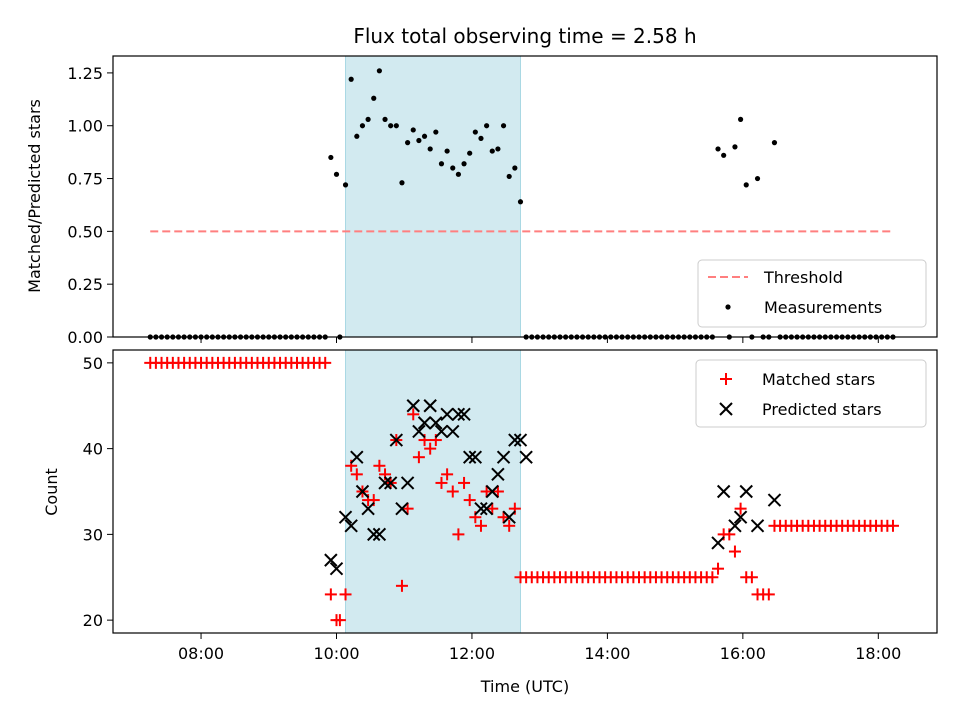 This screenshot has height=720, width=960. Describe the element at coordinates (201, 653) in the screenshot. I see `x-tick-label: 08:00` at that location.